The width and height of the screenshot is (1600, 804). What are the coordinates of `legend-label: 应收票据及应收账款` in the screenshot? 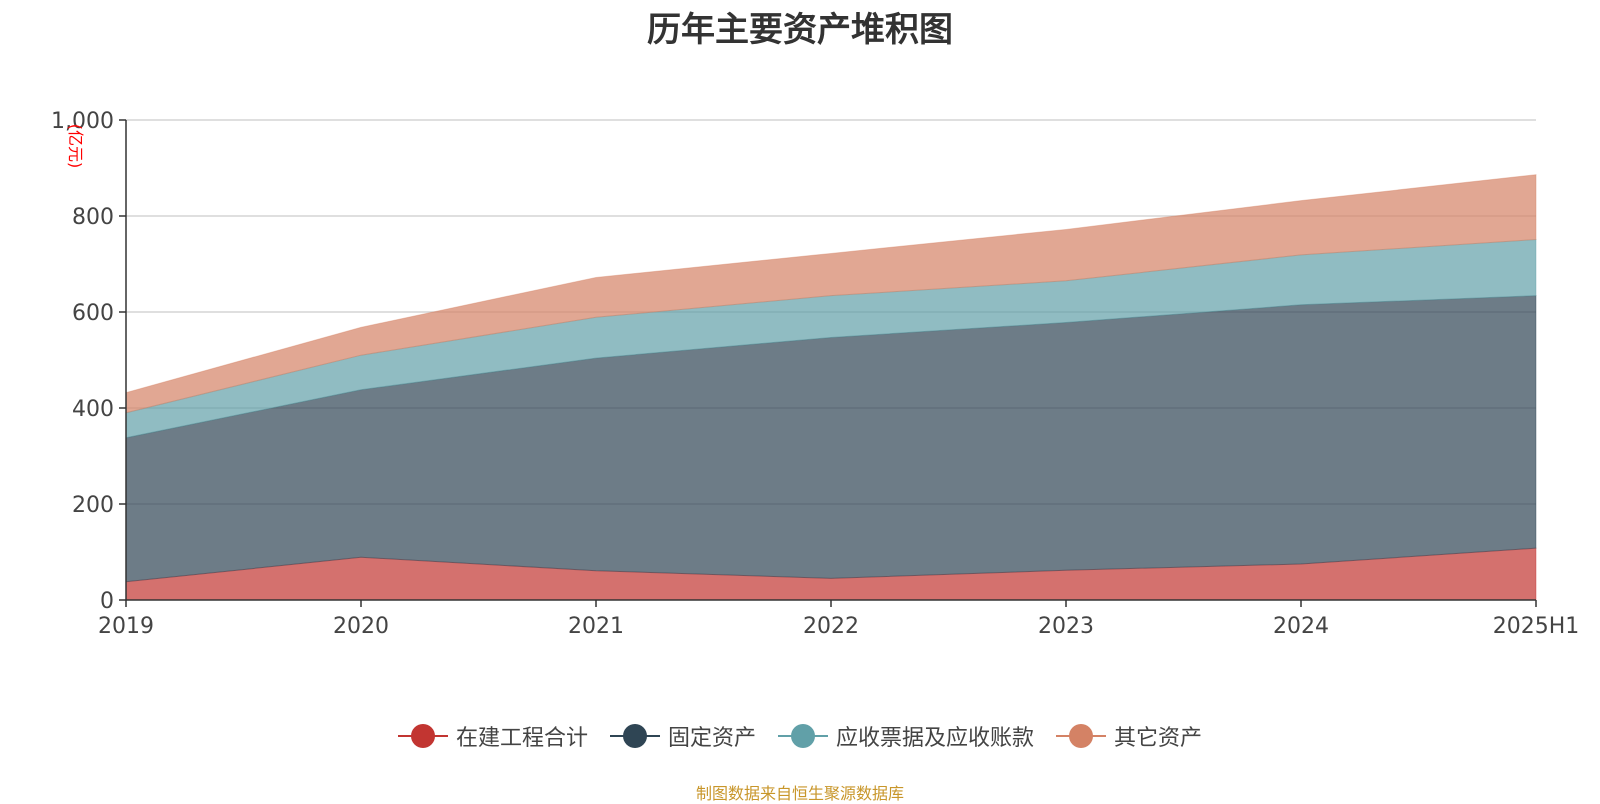 It's located at (935, 738).